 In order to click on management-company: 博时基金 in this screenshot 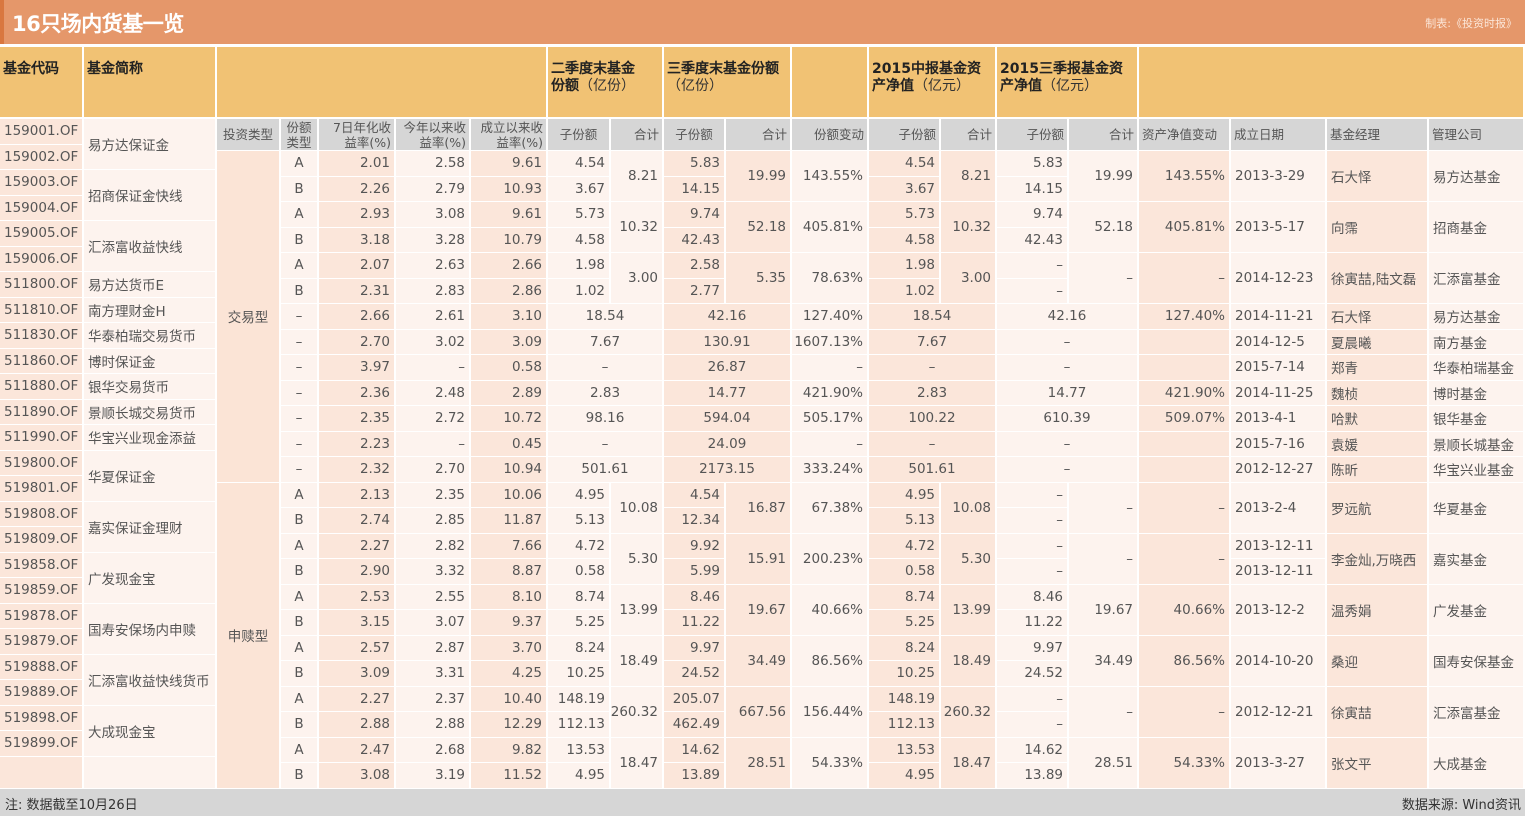, I will do `click(1477, 393)`.